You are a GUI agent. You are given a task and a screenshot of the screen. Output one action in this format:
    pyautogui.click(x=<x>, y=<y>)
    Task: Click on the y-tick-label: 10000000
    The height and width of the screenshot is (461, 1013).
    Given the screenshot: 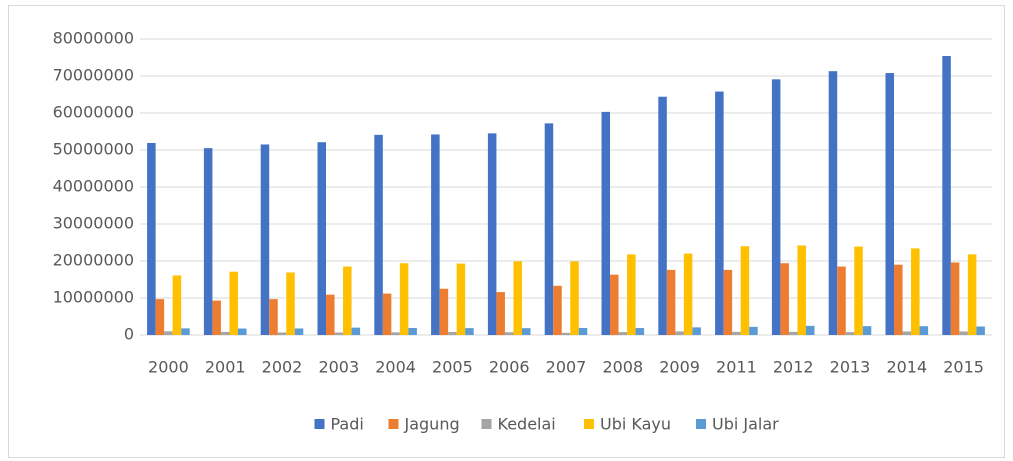 What is the action you would take?
    pyautogui.click(x=93, y=297)
    